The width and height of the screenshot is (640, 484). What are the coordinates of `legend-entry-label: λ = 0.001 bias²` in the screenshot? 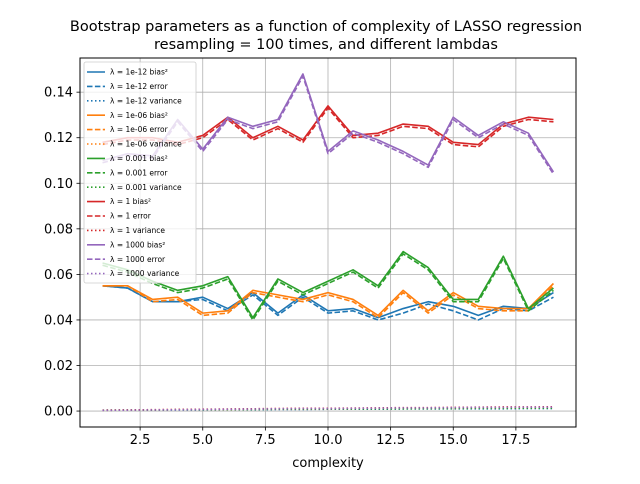 It's located at (139, 158).